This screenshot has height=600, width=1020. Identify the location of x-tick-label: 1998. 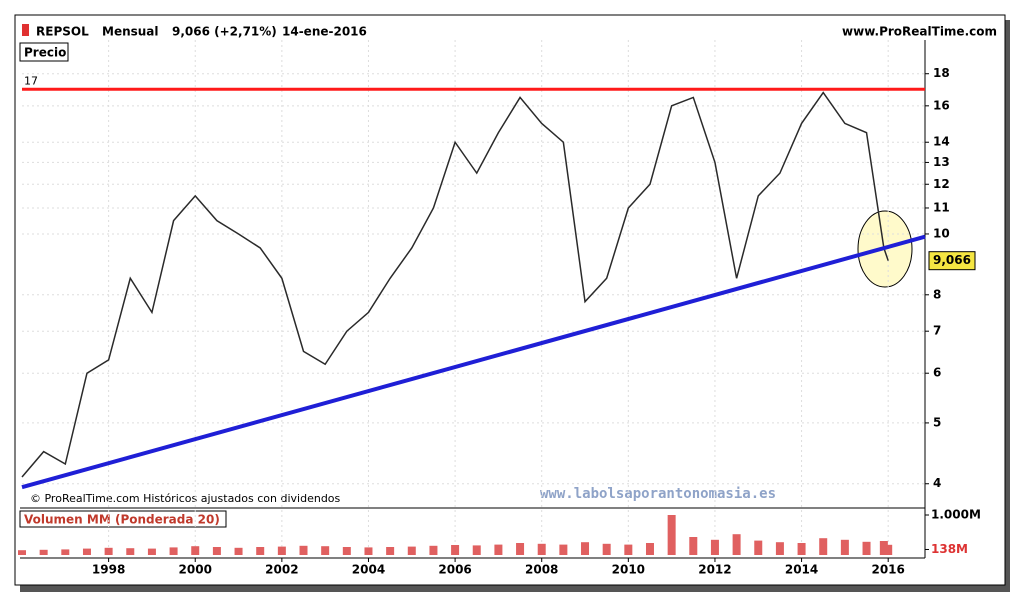
(108, 570).